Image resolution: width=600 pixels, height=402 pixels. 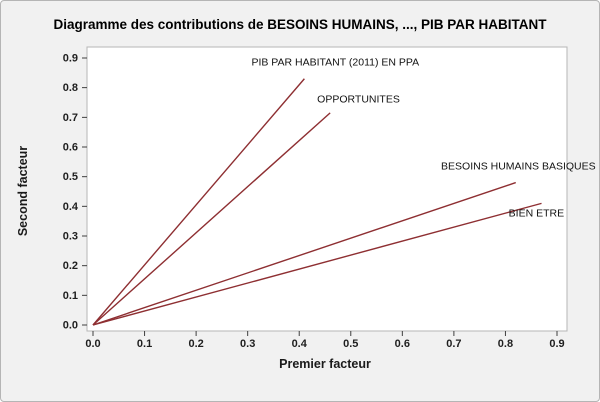 What do you see at coordinates (70, 88) in the screenshot?
I see `y-tick-label: 0.8` at bounding box center [70, 88].